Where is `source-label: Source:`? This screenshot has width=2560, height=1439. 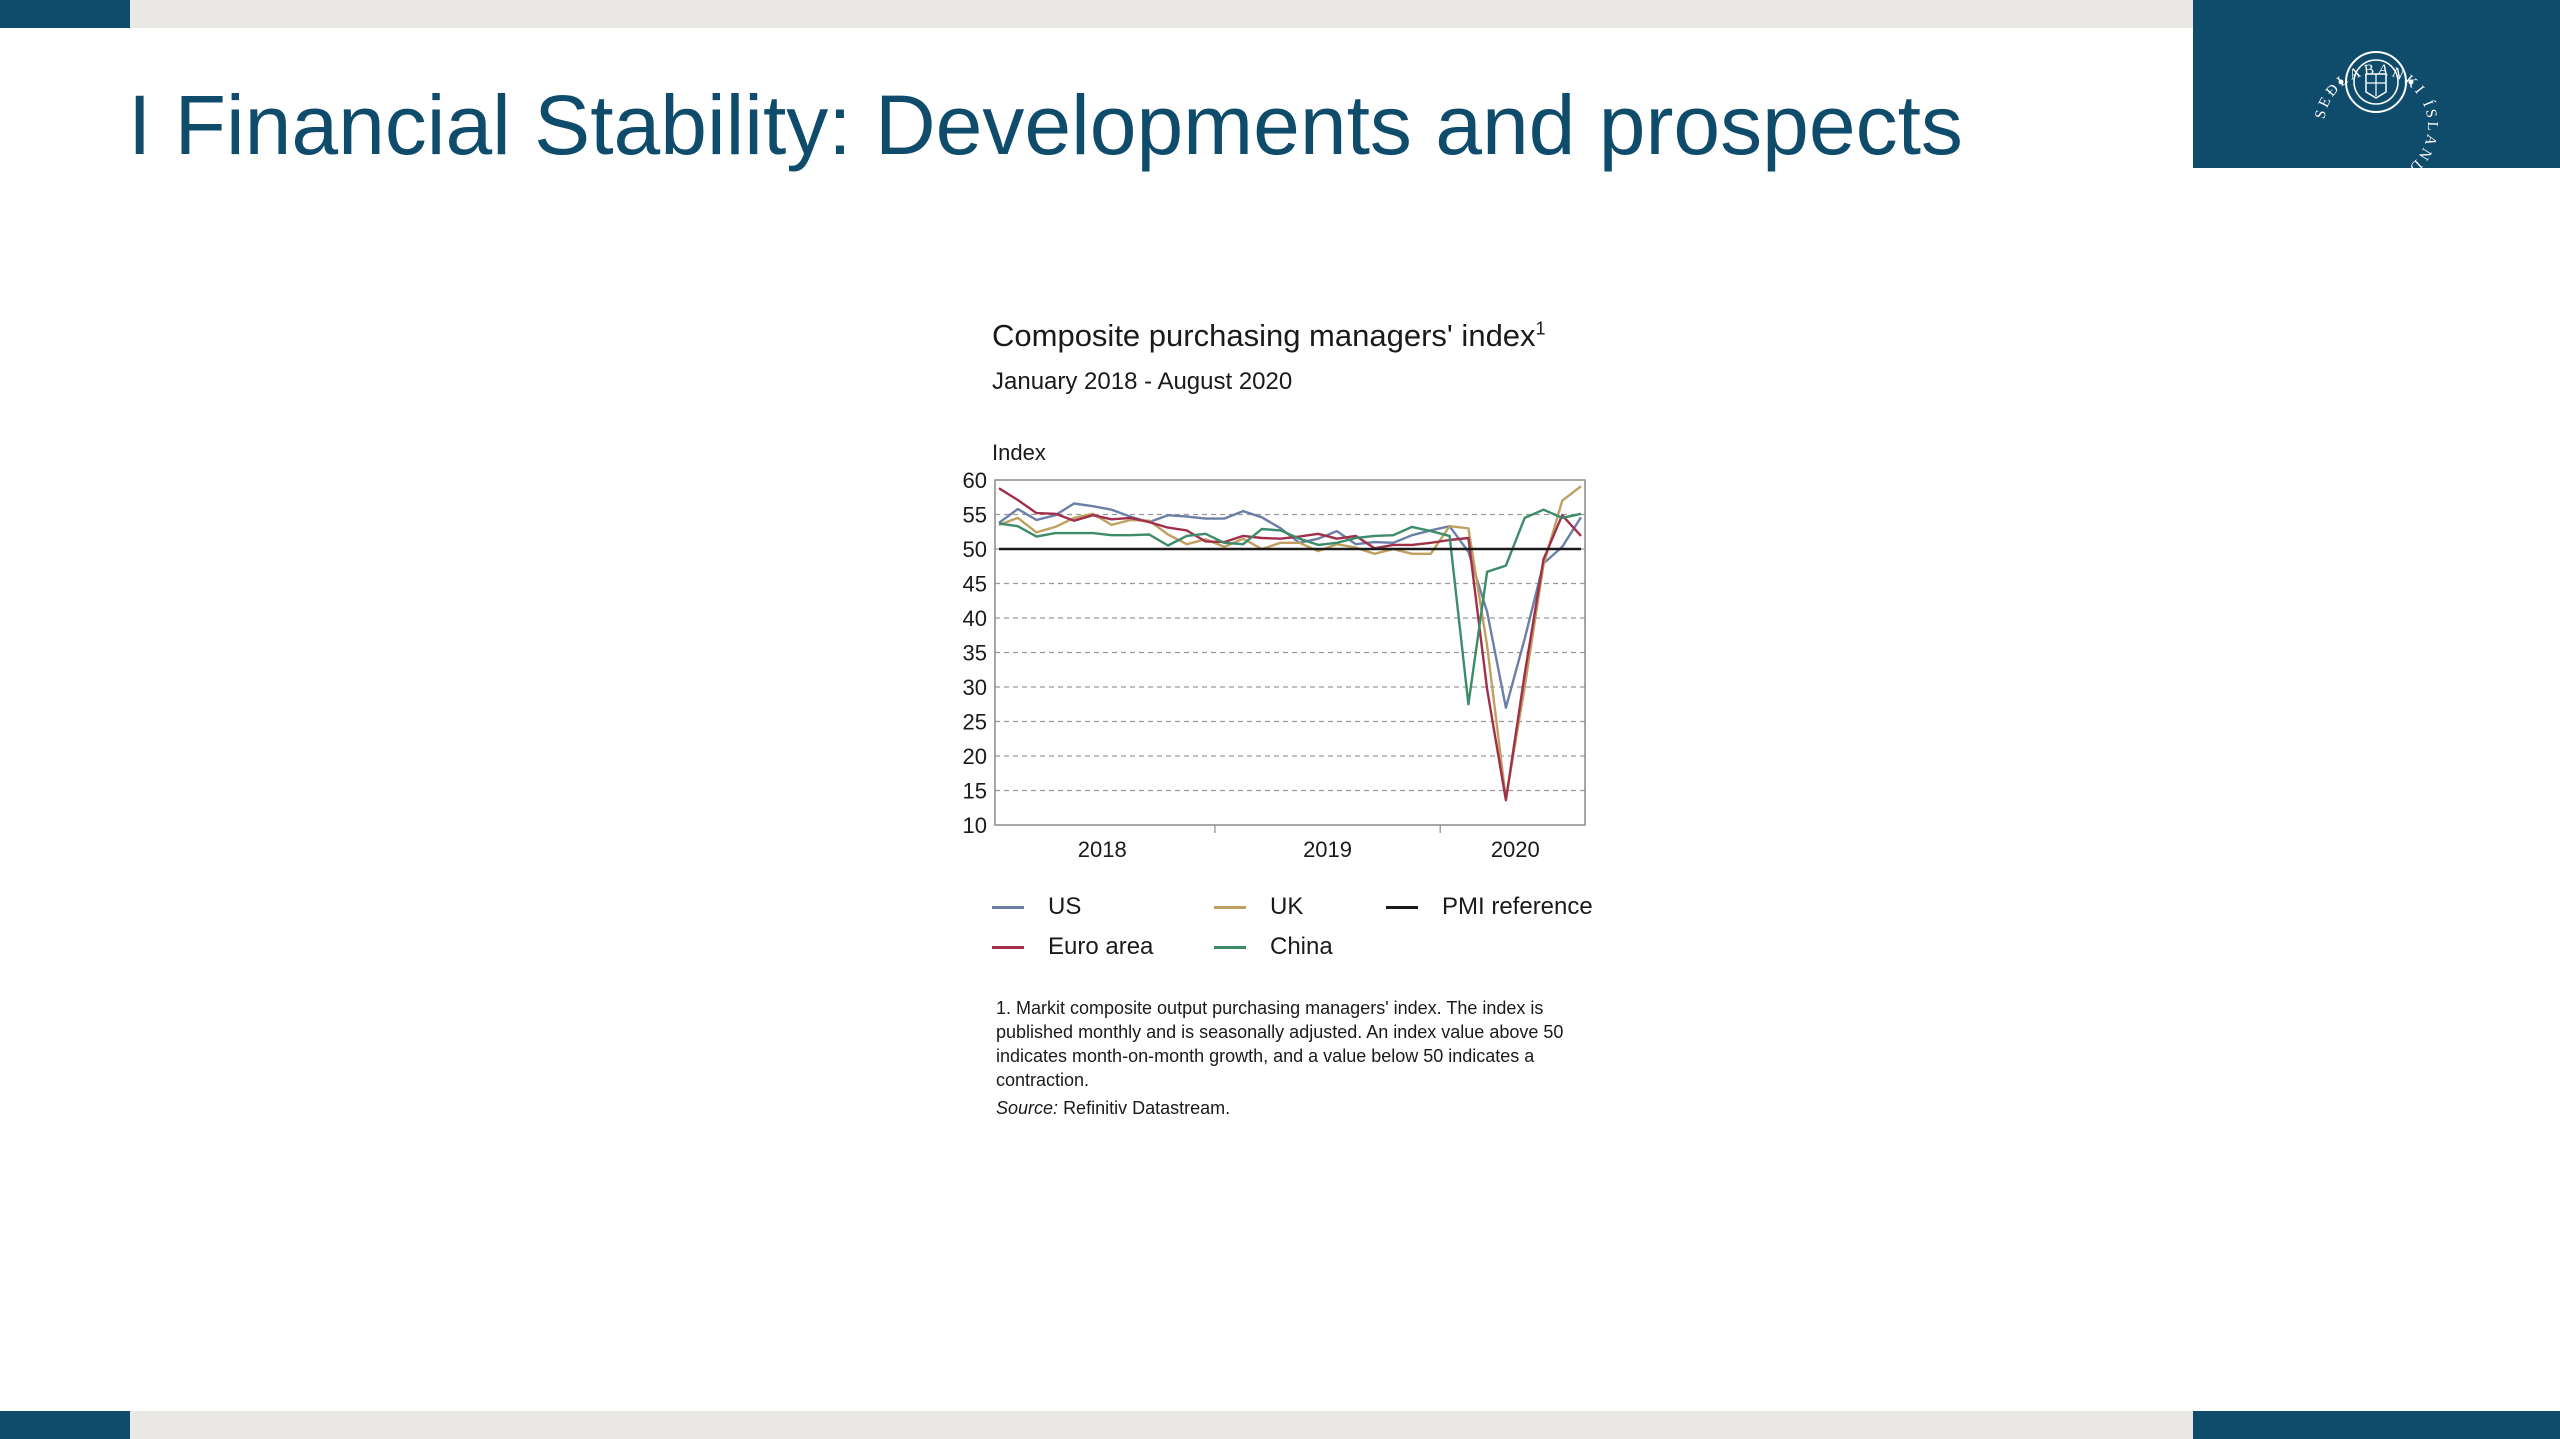 source-label: Source: is located at coordinates (1027, 1108).